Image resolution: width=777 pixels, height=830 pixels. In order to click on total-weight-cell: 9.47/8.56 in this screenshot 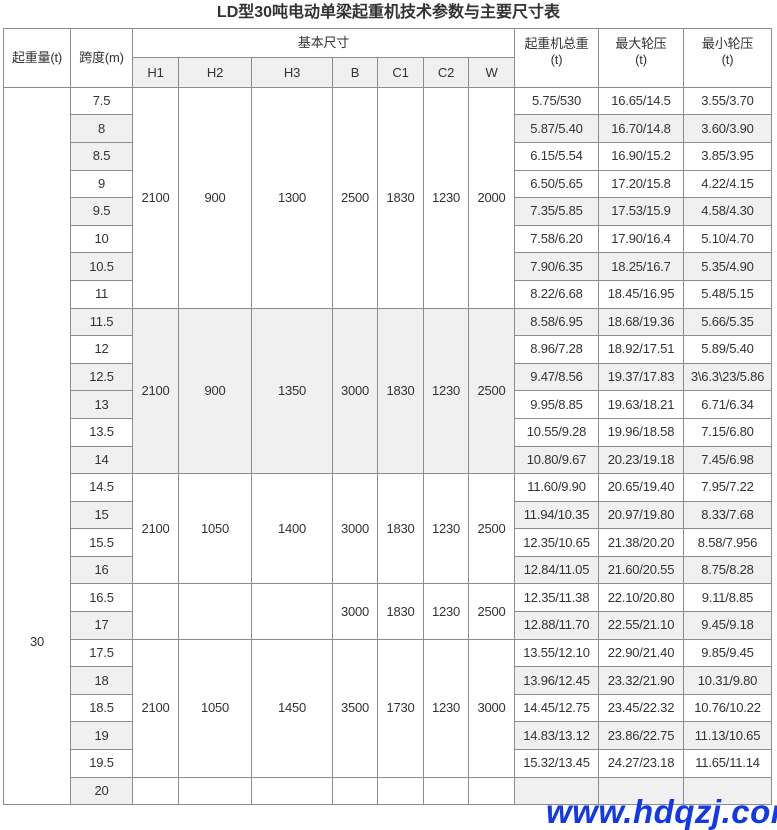, I will do `click(556, 377)`.